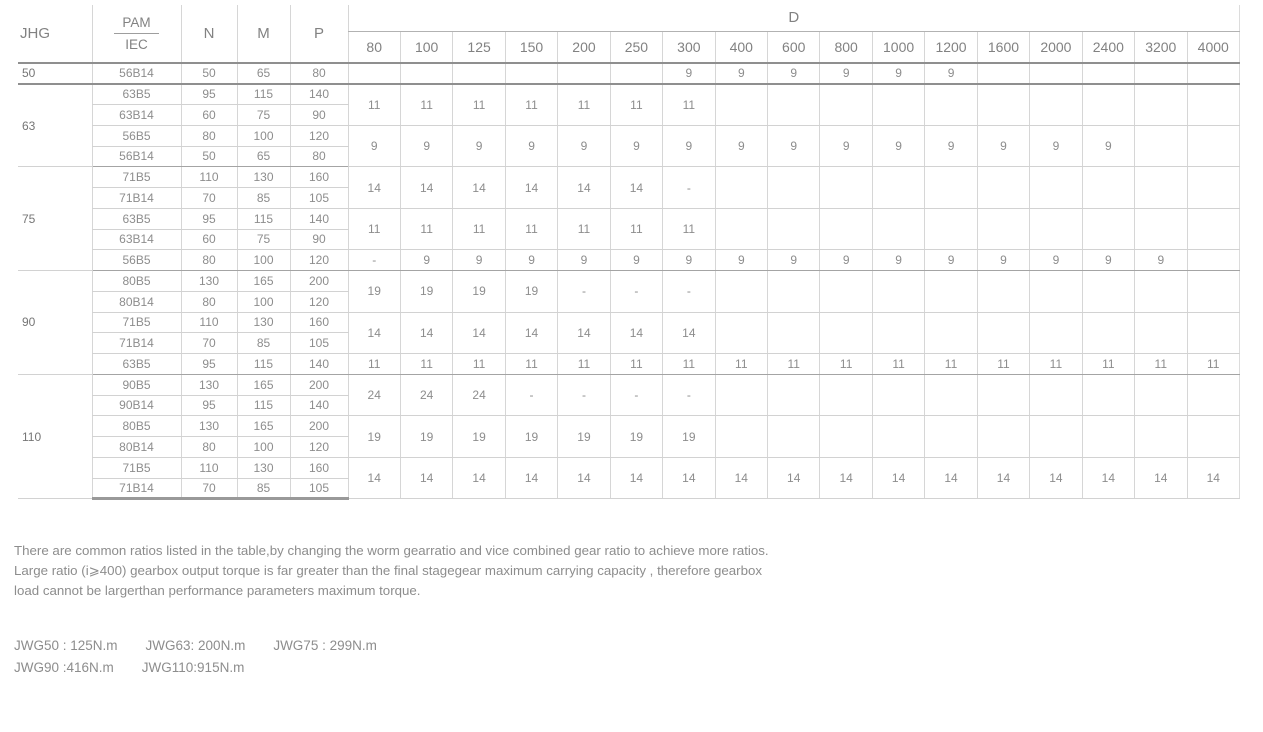 The image size is (1263, 732). I want to click on m-cell: 65, so click(263, 157).